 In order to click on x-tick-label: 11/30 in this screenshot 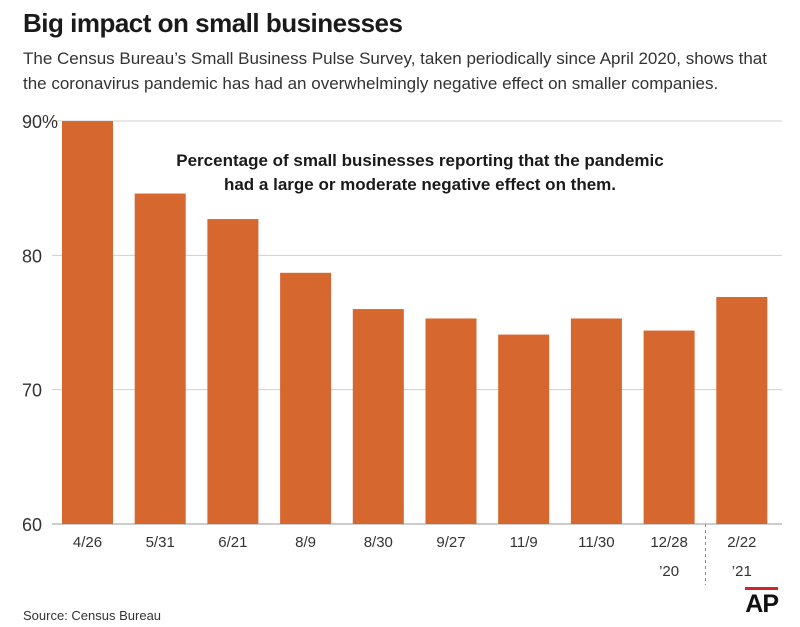, I will do `click(596, 542)`.